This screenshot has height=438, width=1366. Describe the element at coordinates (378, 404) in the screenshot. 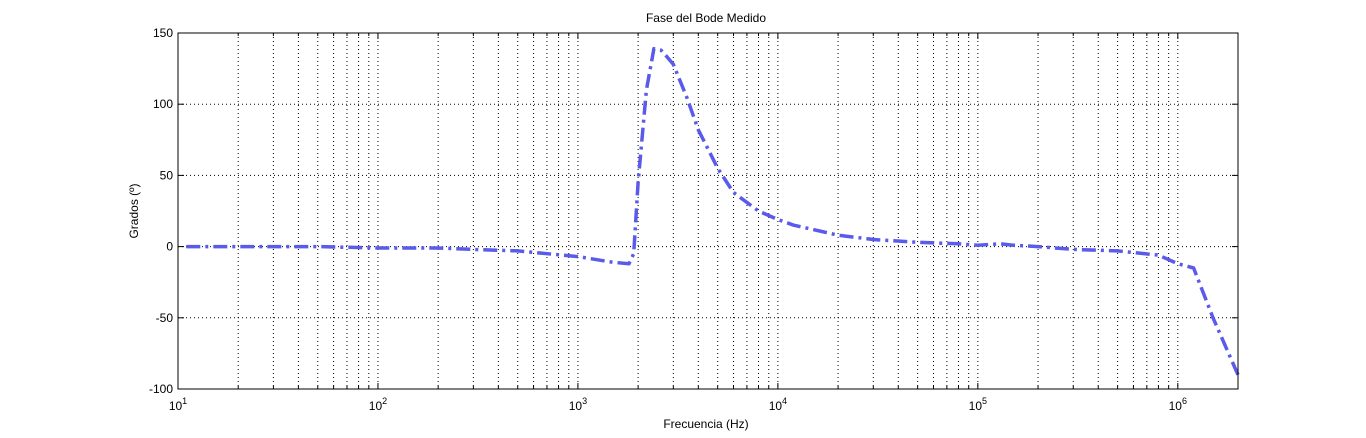

I see `x-tick-label: 10²` at that location.